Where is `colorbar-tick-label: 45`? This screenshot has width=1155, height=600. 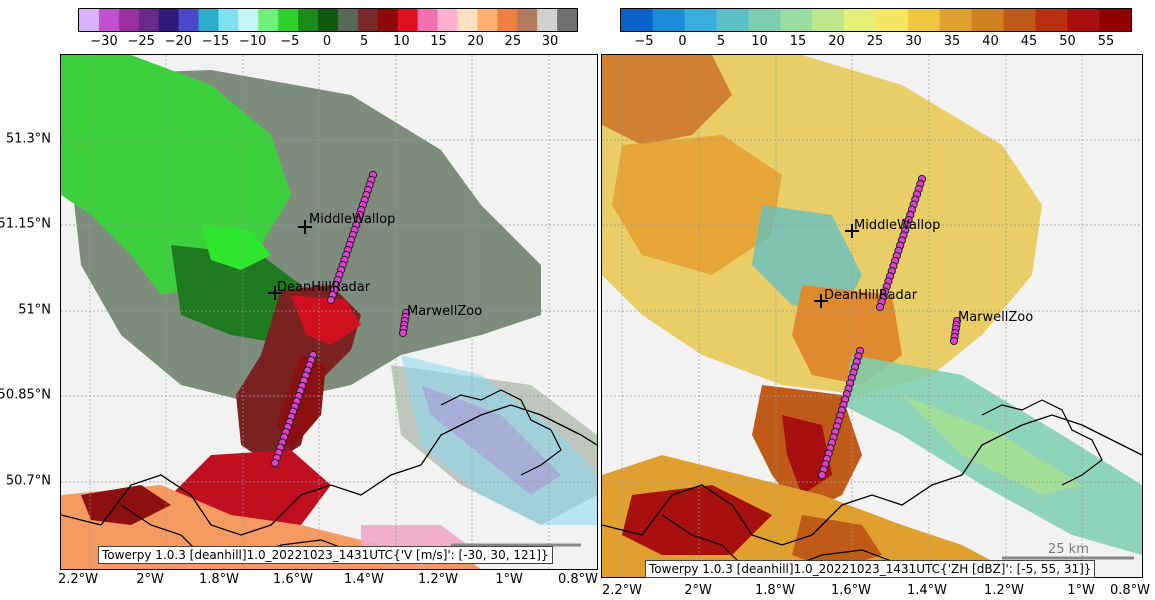
colorbar-tick-label: 45 is located at coordinates (1029, 41).